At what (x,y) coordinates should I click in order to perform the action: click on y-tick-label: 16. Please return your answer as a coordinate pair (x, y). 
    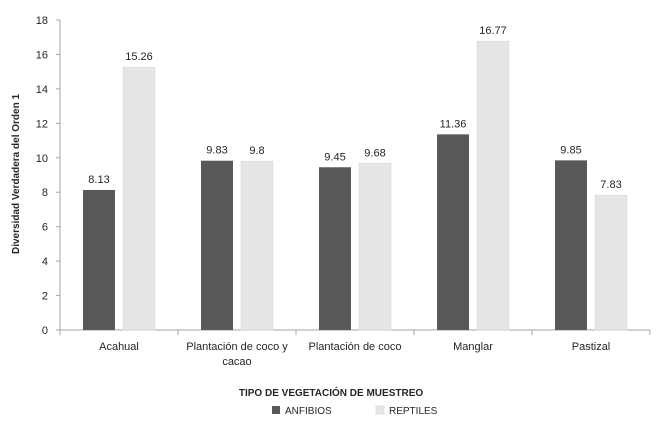
    Looking at the image, I should click on (42, 55).